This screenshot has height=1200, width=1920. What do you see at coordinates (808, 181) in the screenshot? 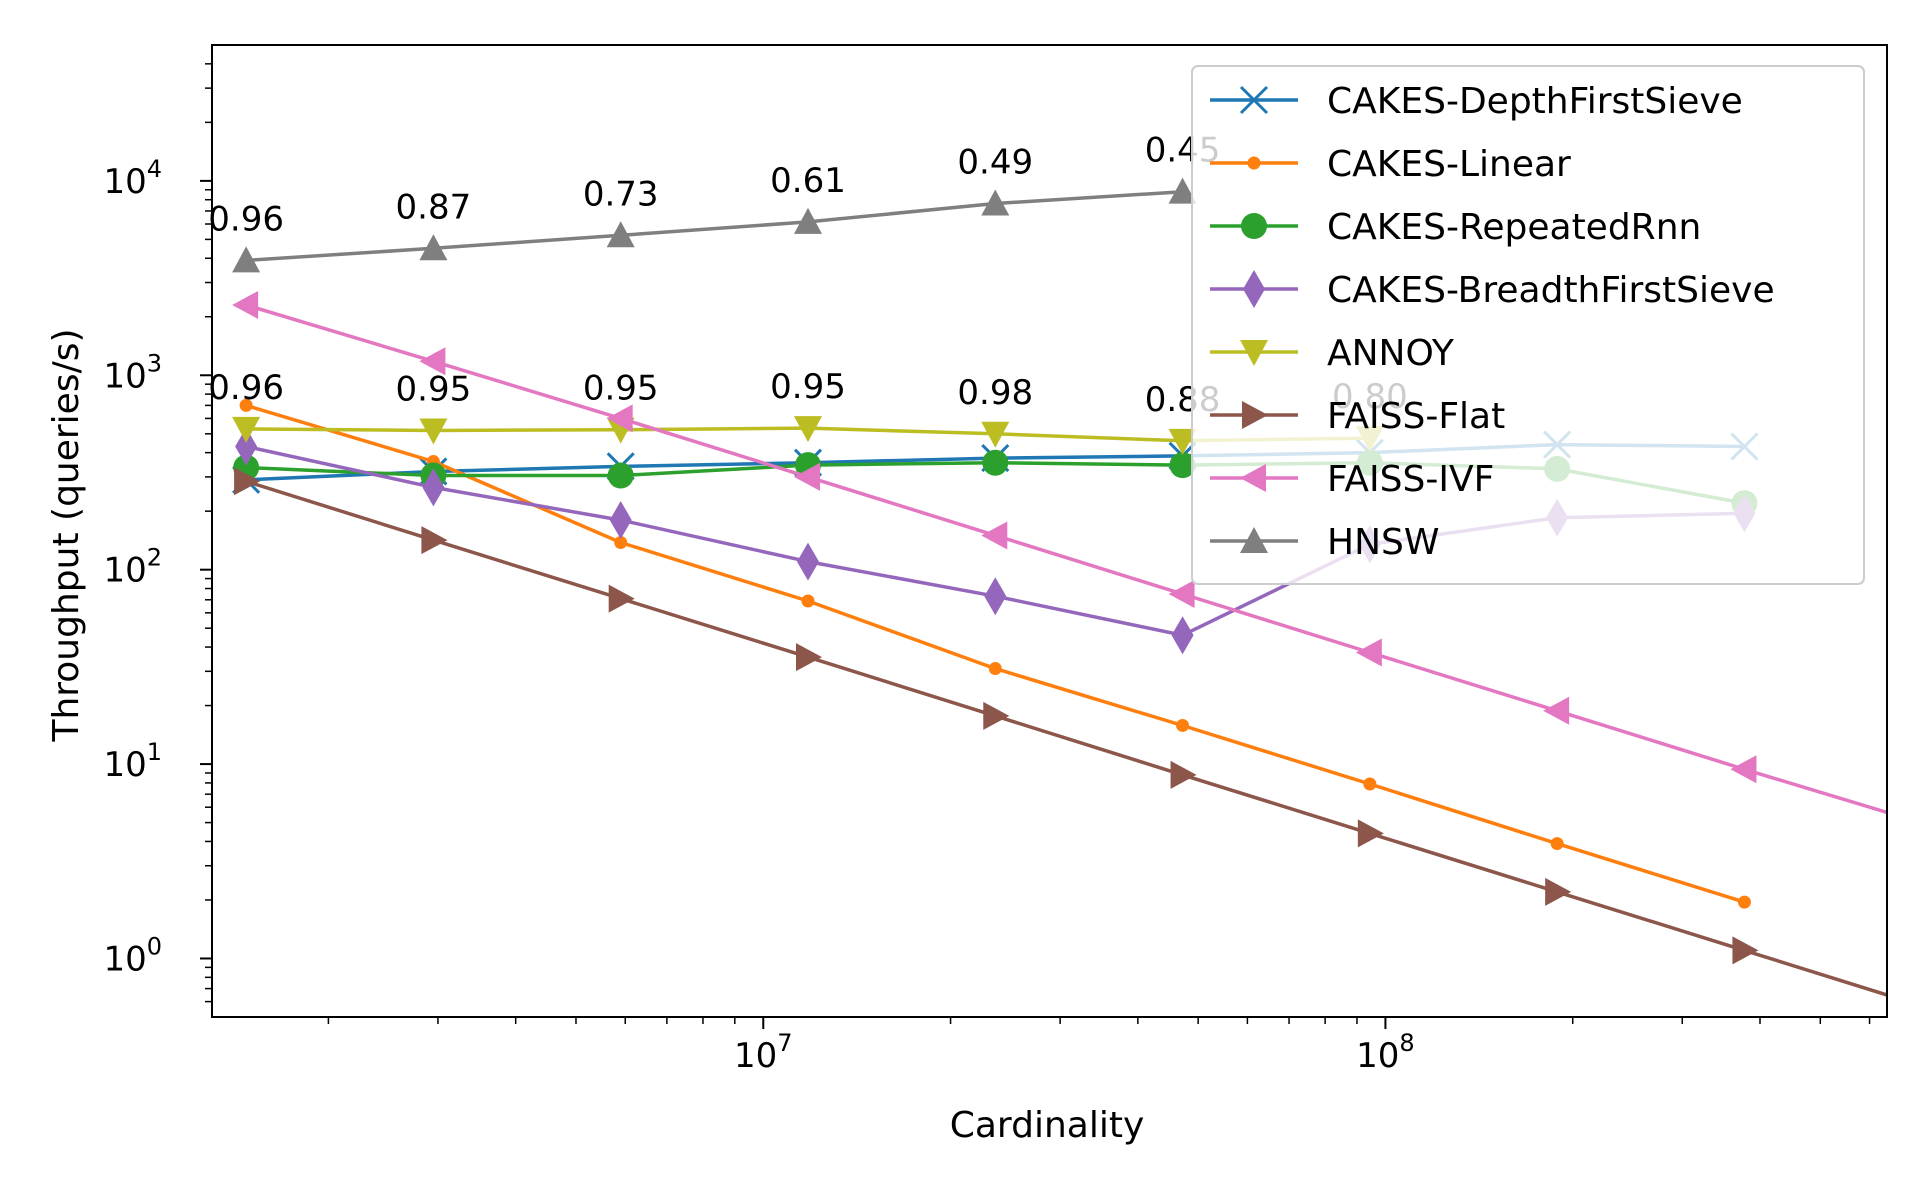
I see `annotation-label: 0.61` at bounding box center [808, 181].